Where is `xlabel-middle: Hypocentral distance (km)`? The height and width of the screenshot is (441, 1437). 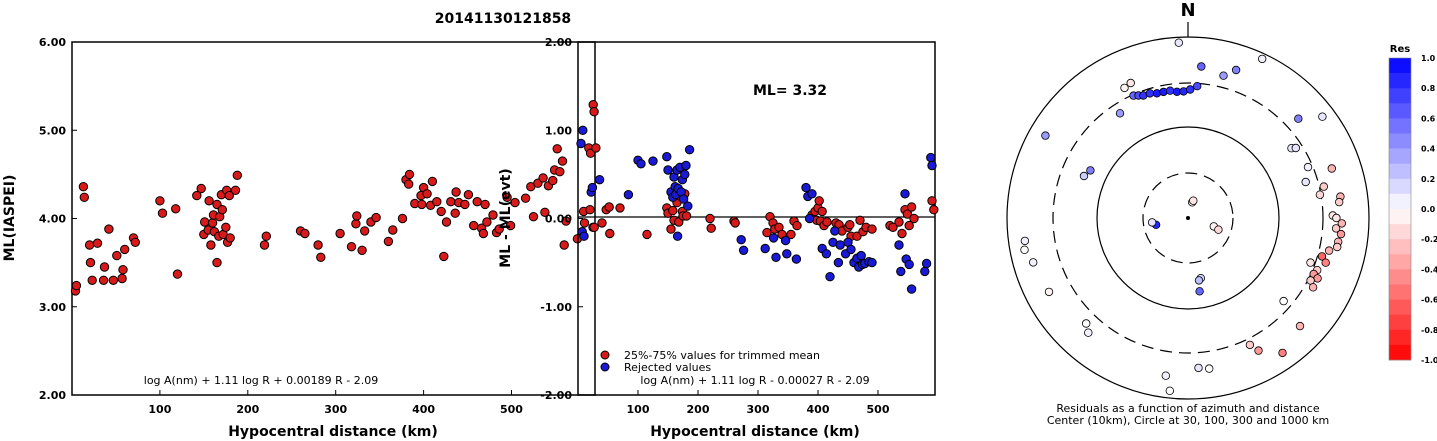 xlabel-middle: Hypocentral distance (km) is located at coordinates (755, 432).